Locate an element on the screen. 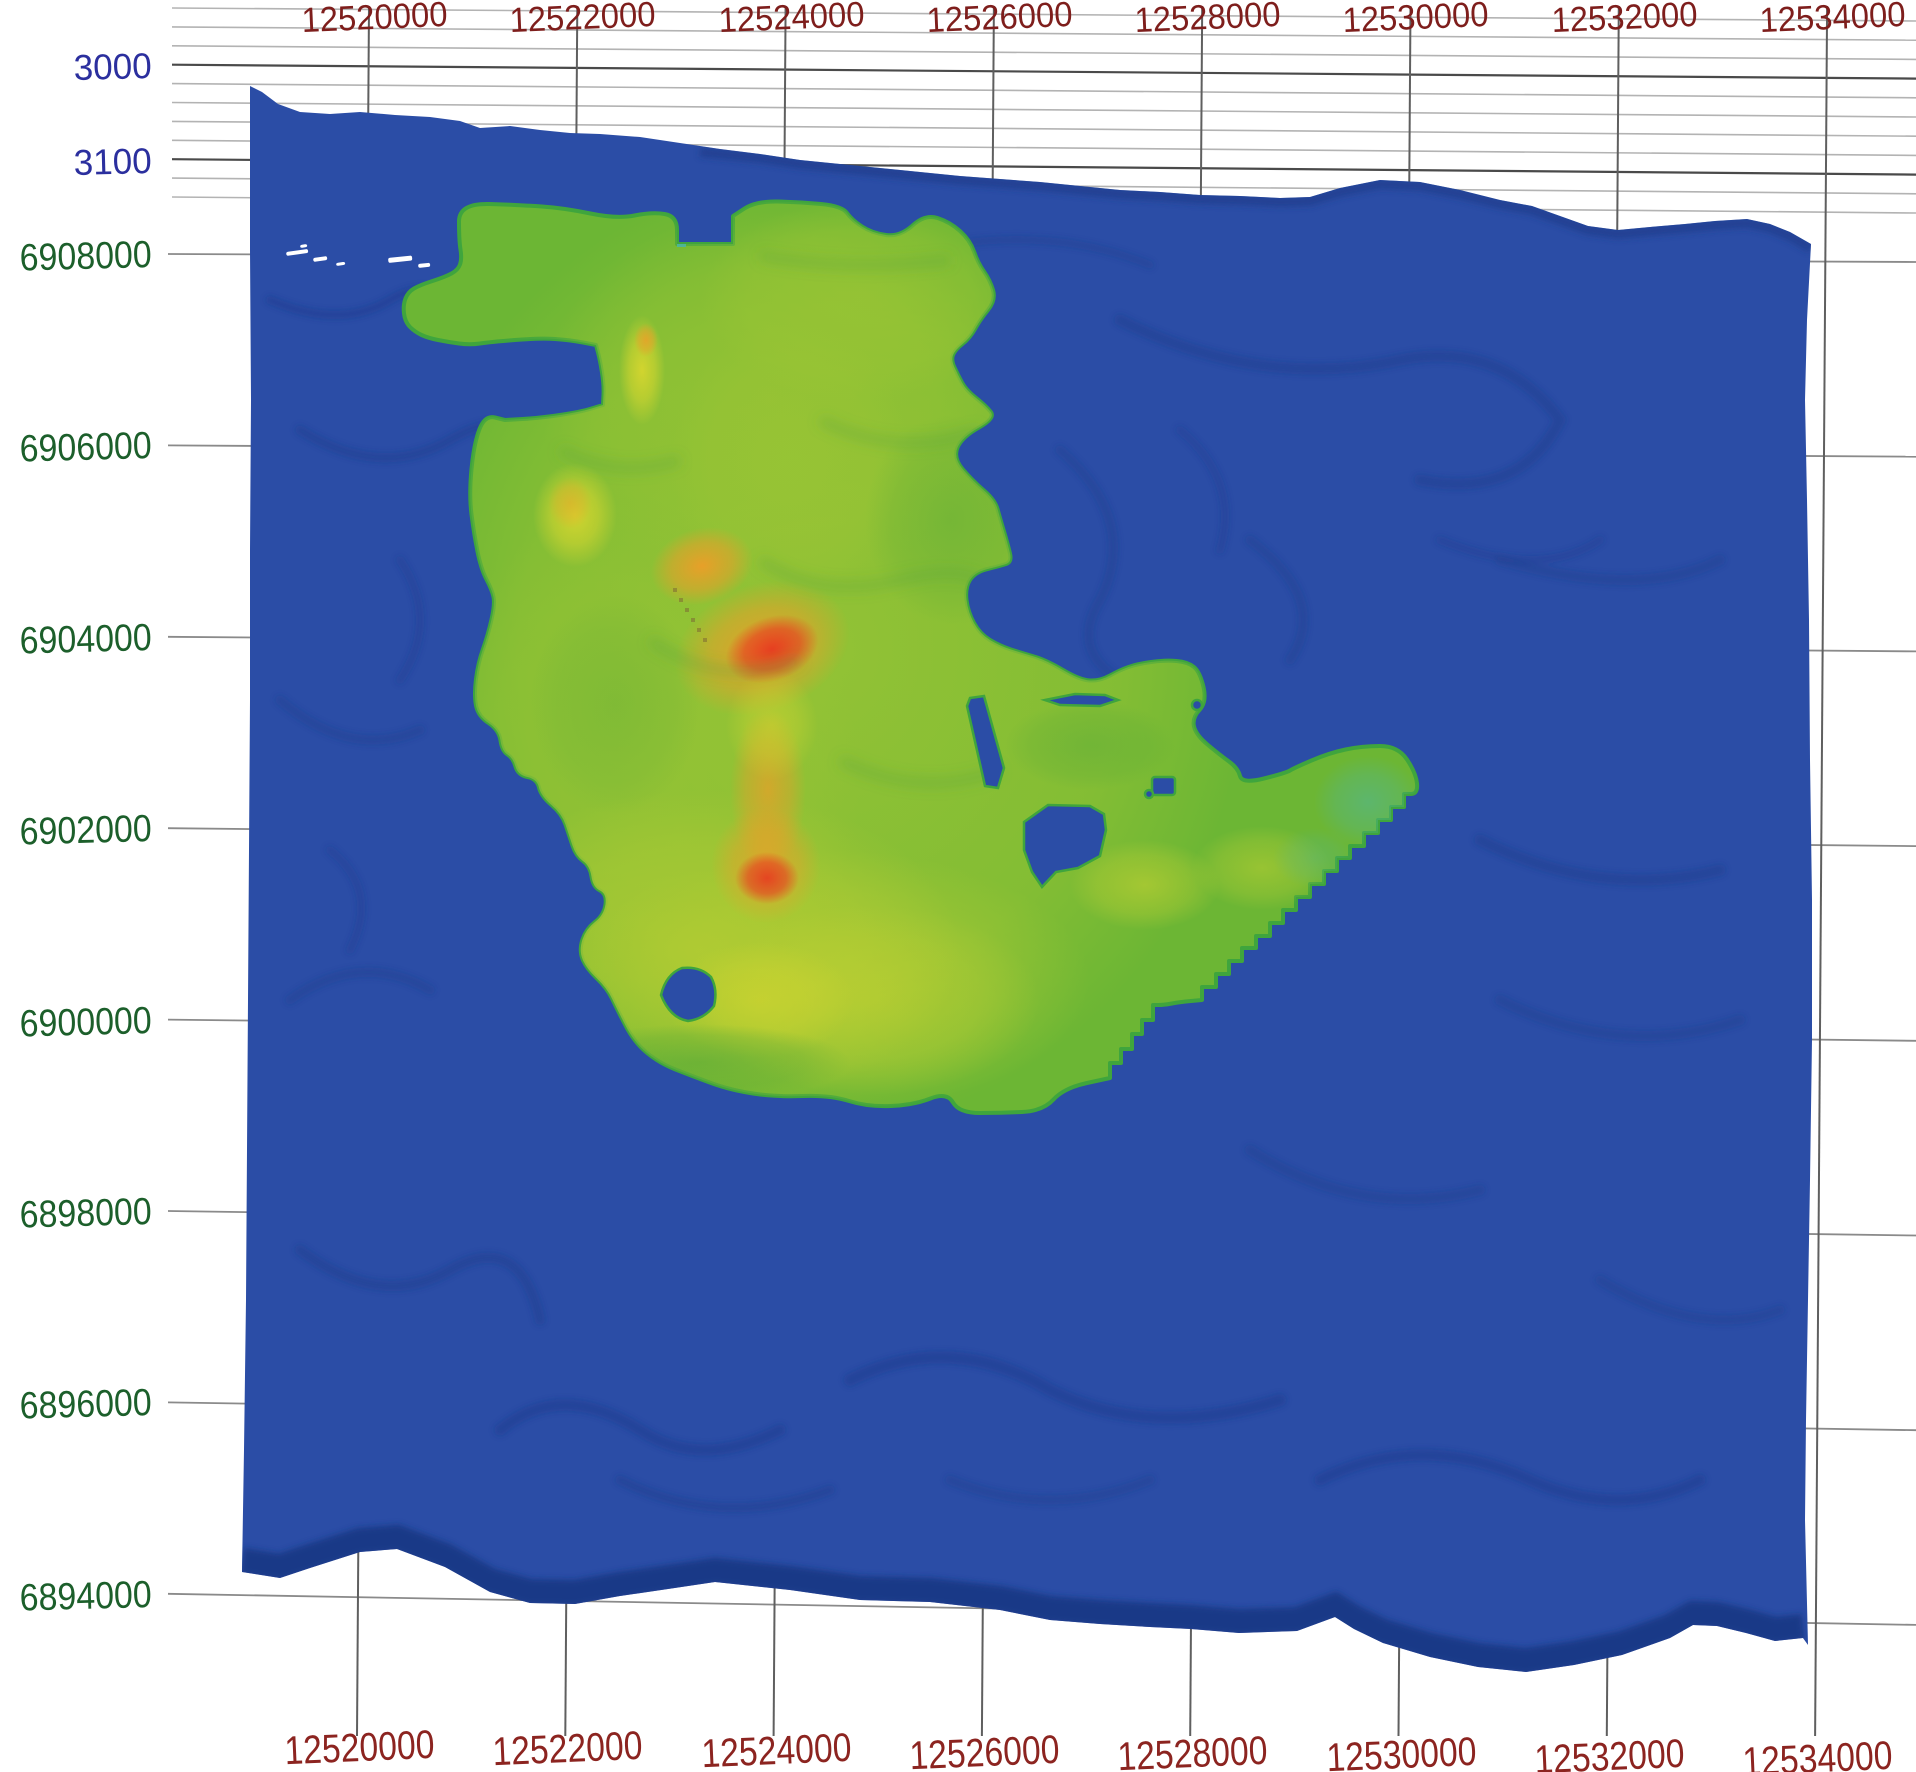 The image size is (1916, 1772). svg-text: 6896000 is located at coordinates (85, 1404).